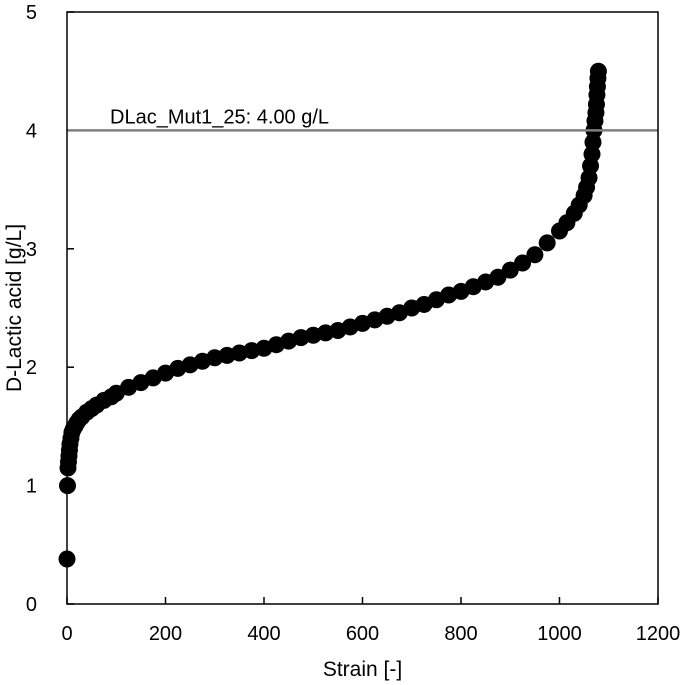 Image resolution: width=688 pixels, height=685 pixels. What do you see at coordinates (165, 634) in the screenshot?
I see `x-tick-label: 200` at bounding box center [165, 634].